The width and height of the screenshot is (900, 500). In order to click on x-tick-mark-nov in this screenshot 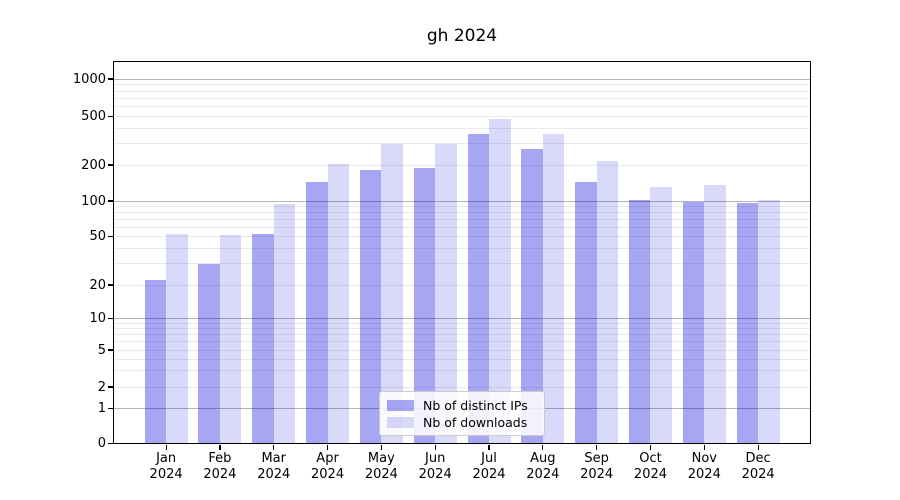, I will do `click(704, 447)`.